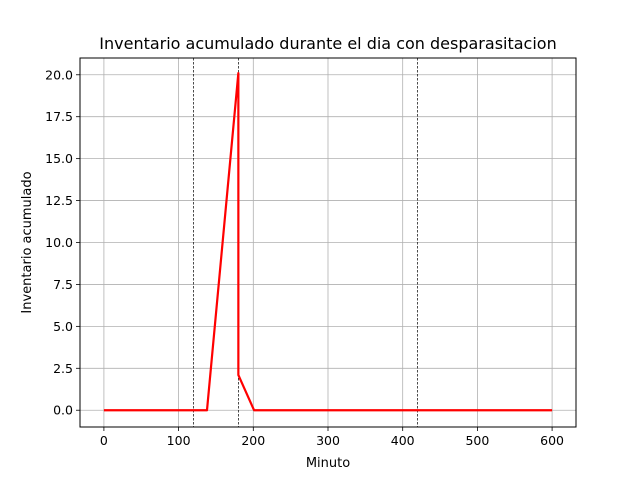 This screenshot has width=640, height=480. Describe the element at coordinates (63, 410) in the screenshot. I see `y-tick-label: 0.0` at that location.